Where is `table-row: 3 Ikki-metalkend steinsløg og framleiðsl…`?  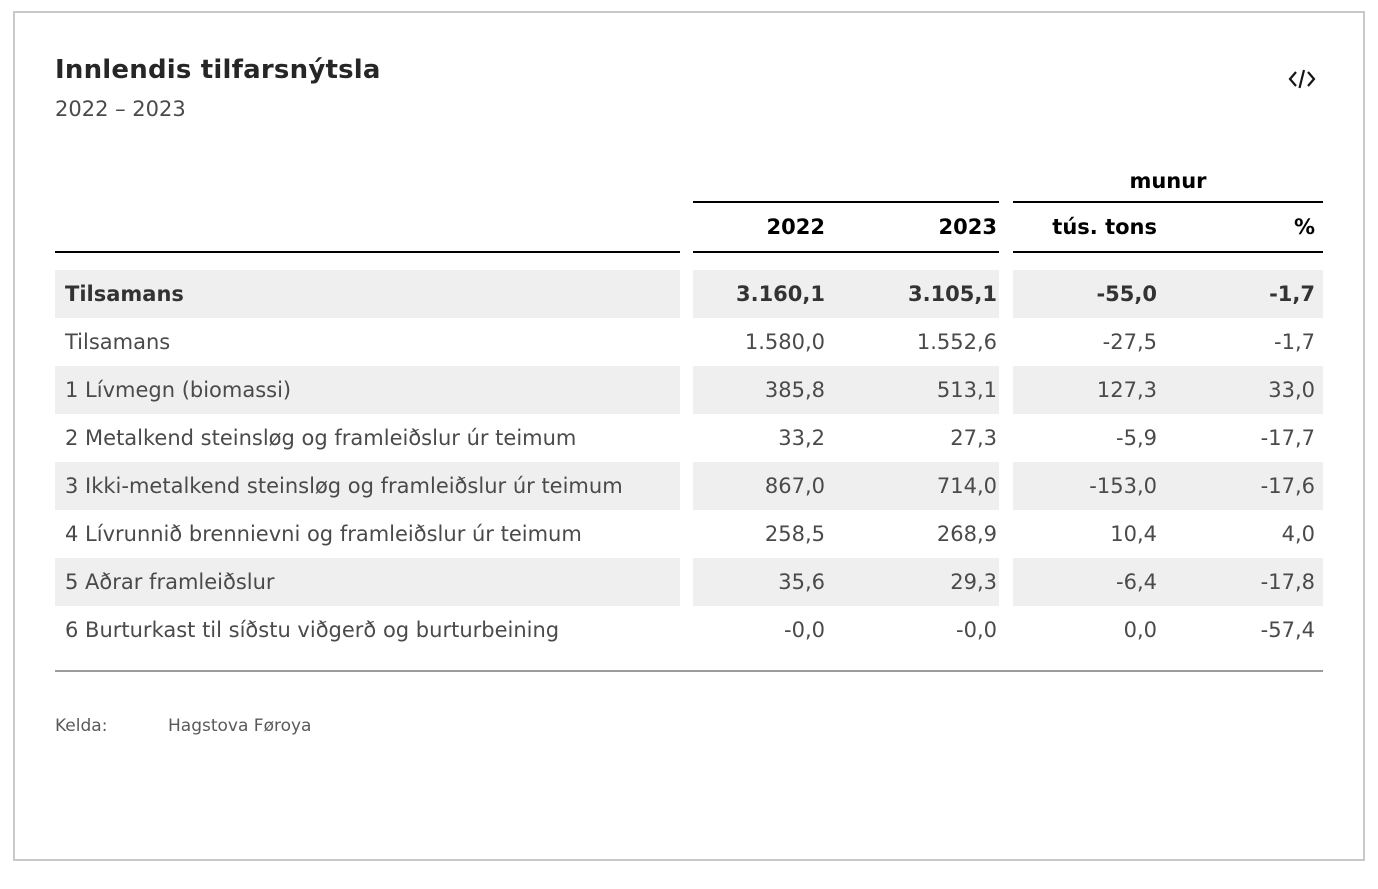
table-row: 3 Ikki-metalkend steinsløg og framleiðsl… is located at coordinates (689, 486).